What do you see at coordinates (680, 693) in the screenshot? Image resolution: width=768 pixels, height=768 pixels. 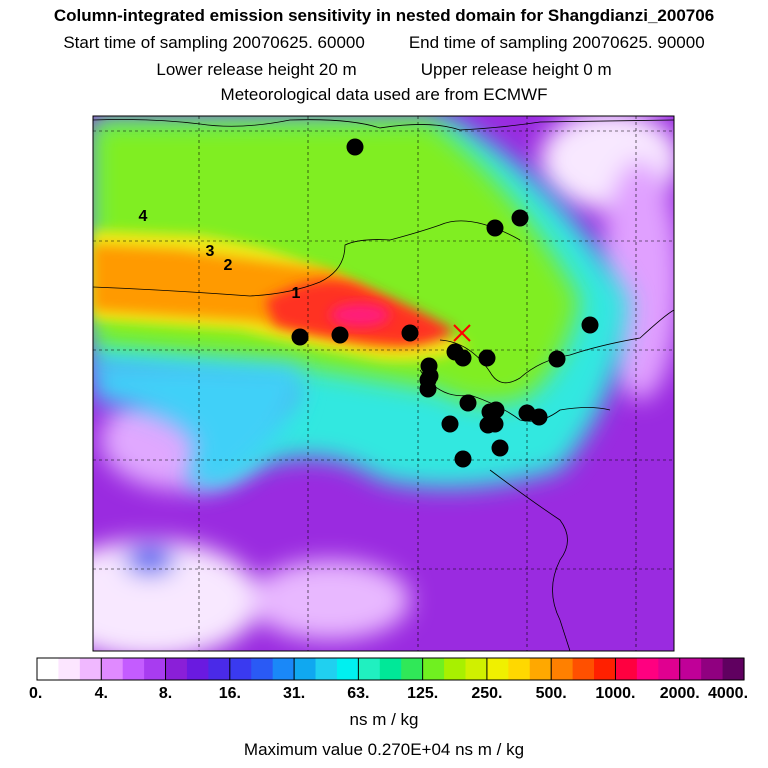 I see `colorbar-tick-label: 2000.` at bounding box center [680, 693].